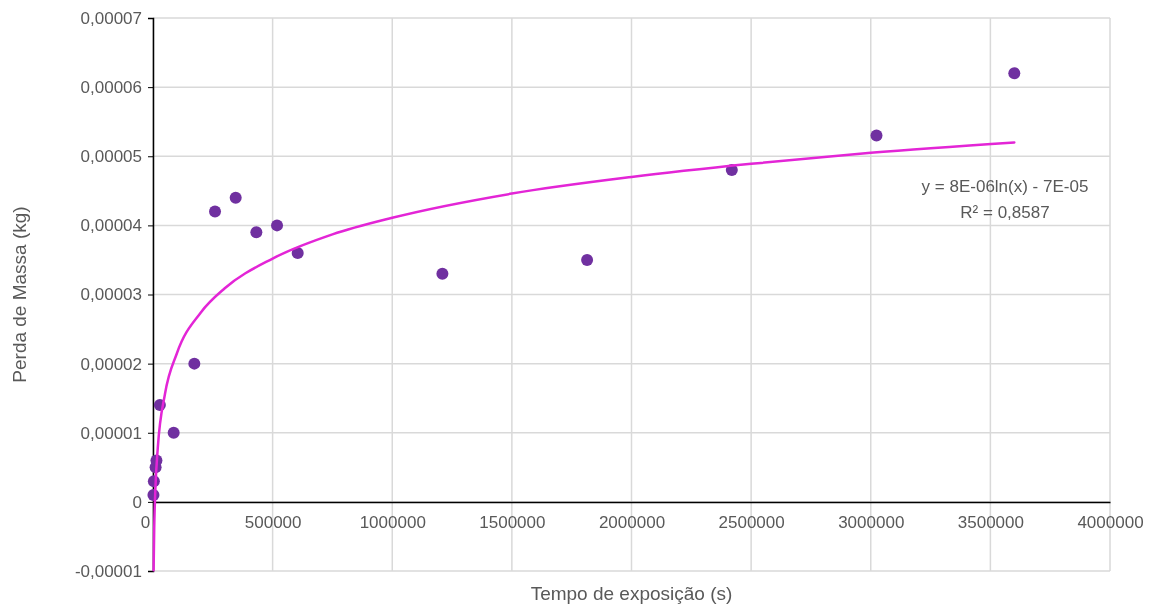  Describe the element at coordinates (512, 522) in the screenshot. I see `x-tick-label: 1500000` at that location.